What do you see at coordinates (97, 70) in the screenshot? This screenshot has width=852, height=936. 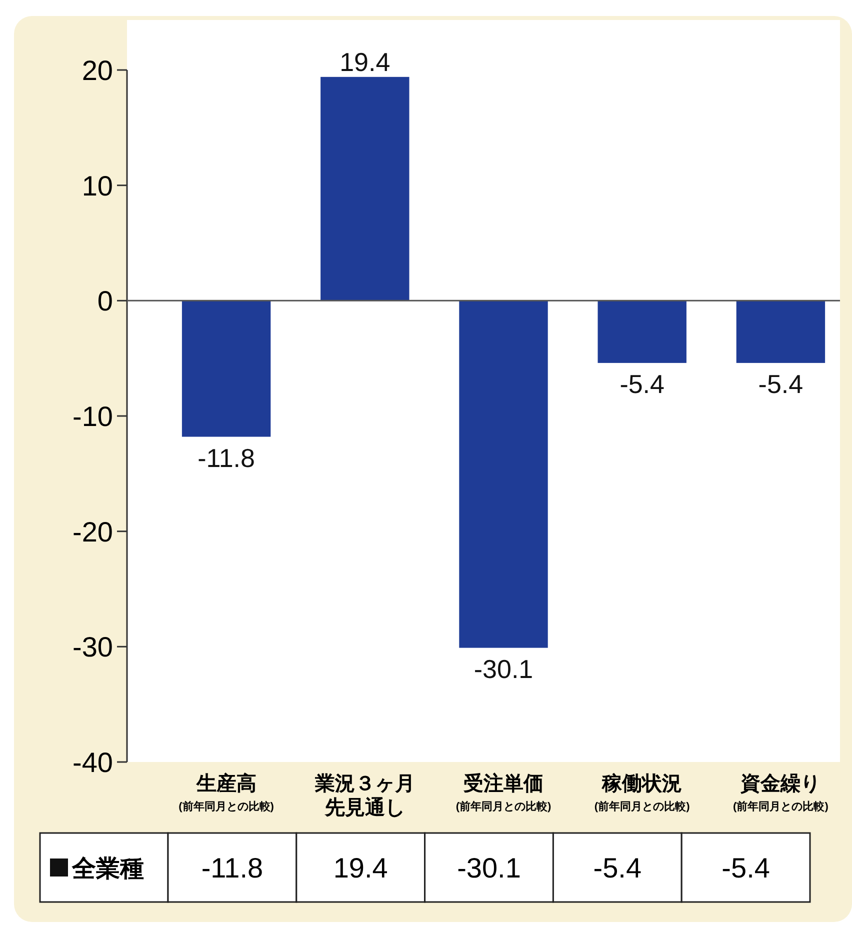 I see `y-tick-label: 20` at bounding box center [97, 70].